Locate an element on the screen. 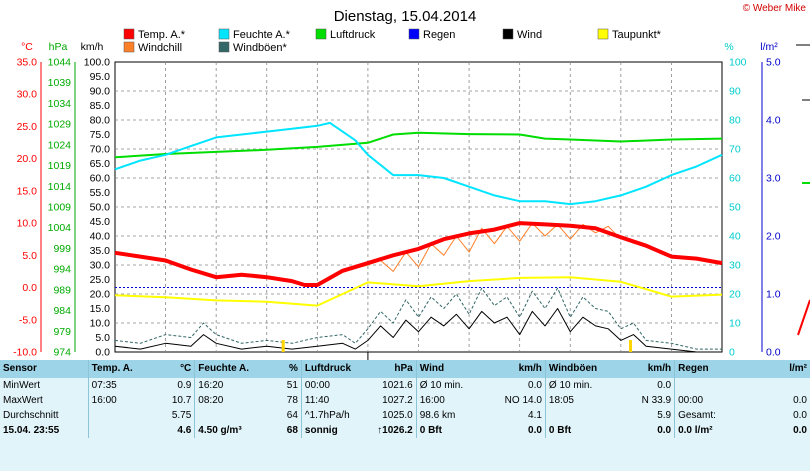 This screenshot has height=471, width=810. axis-label-wind: km/h is located at coordinates (92, 47).